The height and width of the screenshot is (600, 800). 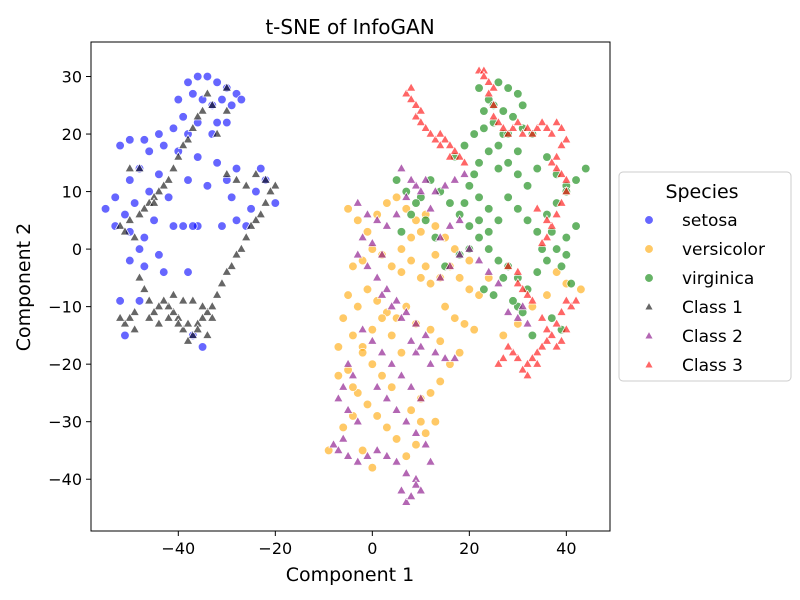 What do you see at coordinates (701, 192) in the screenshot?
I see `legend-title: Species` at bounding box center [701, 192].